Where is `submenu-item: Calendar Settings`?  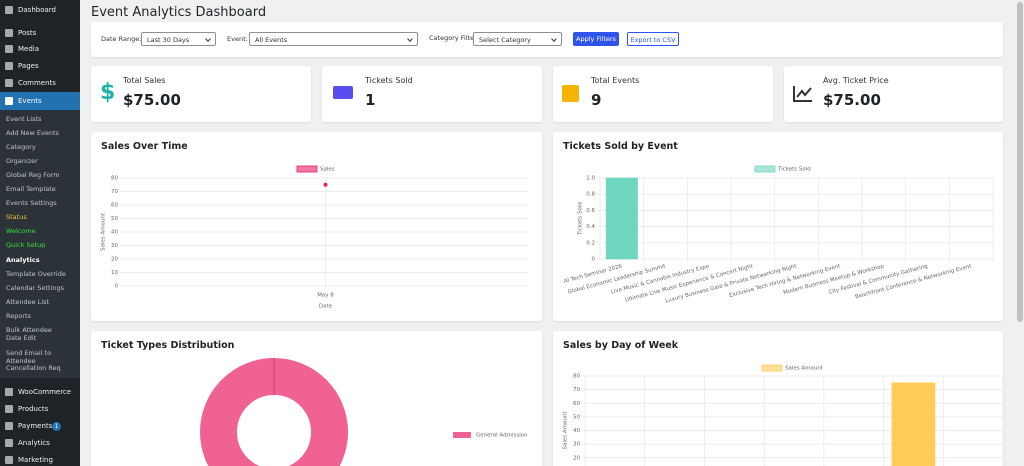 submenu-item: Calendar Settings is located at coordinates (35, 288).